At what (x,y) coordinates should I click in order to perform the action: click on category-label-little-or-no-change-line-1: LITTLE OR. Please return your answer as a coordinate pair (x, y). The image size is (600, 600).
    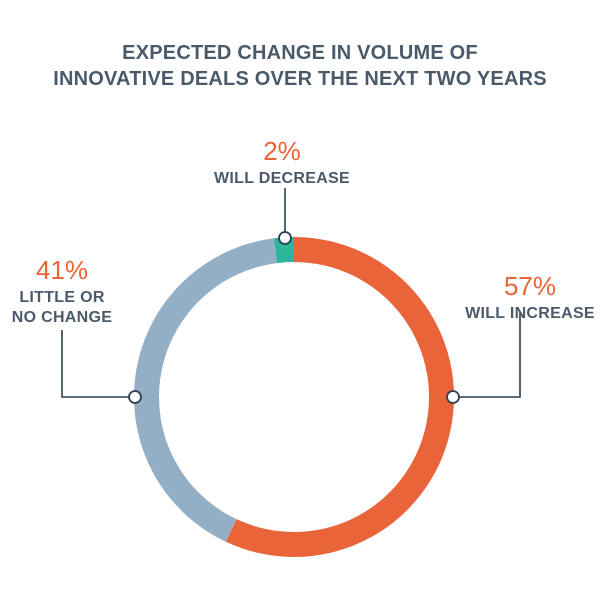
    Looking at the image, I should click on (62, 297).